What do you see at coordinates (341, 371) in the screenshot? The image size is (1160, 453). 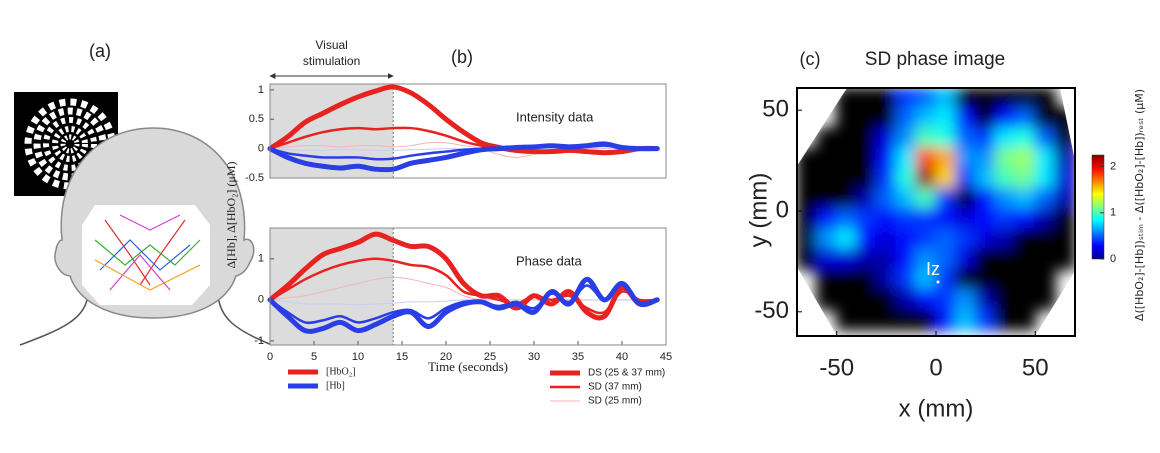 I see `legend-label: [HbO₂]` at bounding box center [341, 371].